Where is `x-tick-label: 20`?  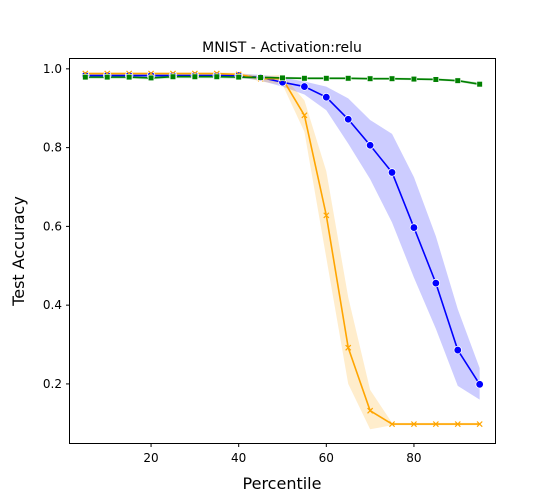 x-tick-label: 20 is located at coordinates (150, 458).